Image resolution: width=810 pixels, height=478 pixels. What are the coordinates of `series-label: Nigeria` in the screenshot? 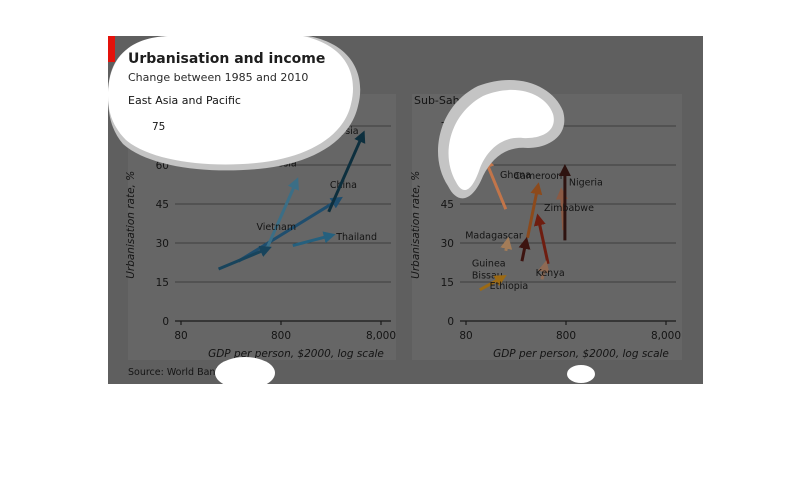 It's located at (586, 183).